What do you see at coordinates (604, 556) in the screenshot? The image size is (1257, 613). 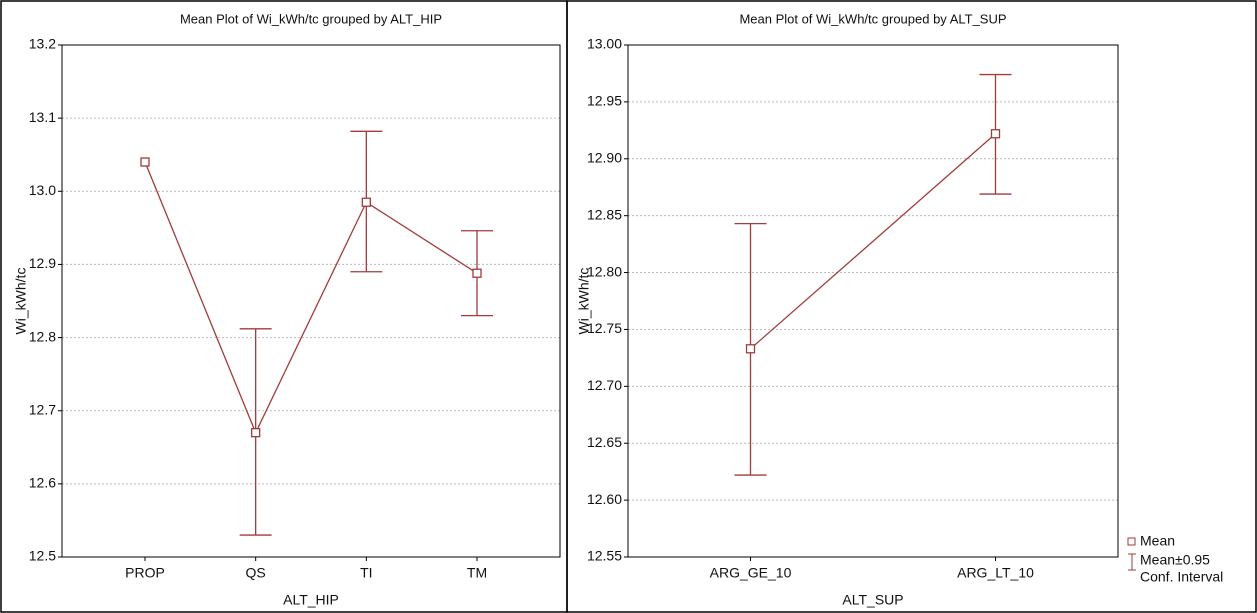 I see `y-tick-label: 12.55` at bounding box center [604, 556].